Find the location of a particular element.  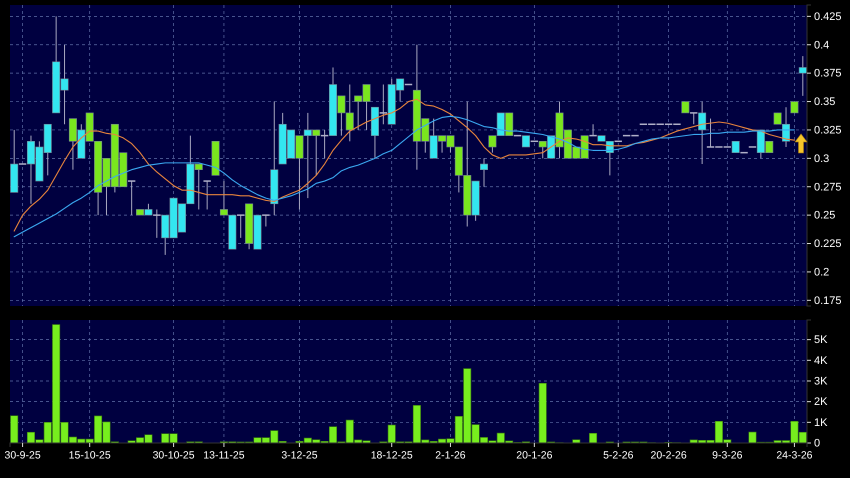

y-tick-label: 0.25 is located at coordinates (825, 216).